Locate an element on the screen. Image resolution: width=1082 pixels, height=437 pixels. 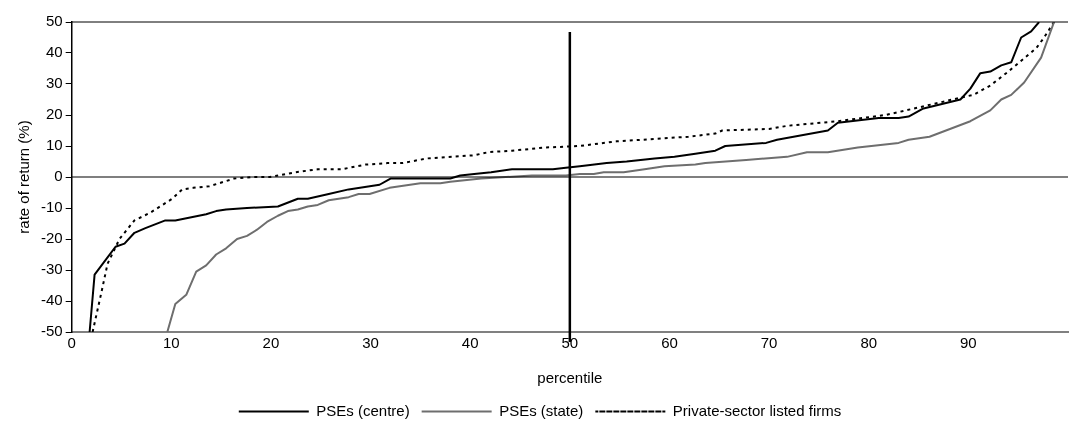
x-tick-label: 90 is located at coordinates (968, 343).